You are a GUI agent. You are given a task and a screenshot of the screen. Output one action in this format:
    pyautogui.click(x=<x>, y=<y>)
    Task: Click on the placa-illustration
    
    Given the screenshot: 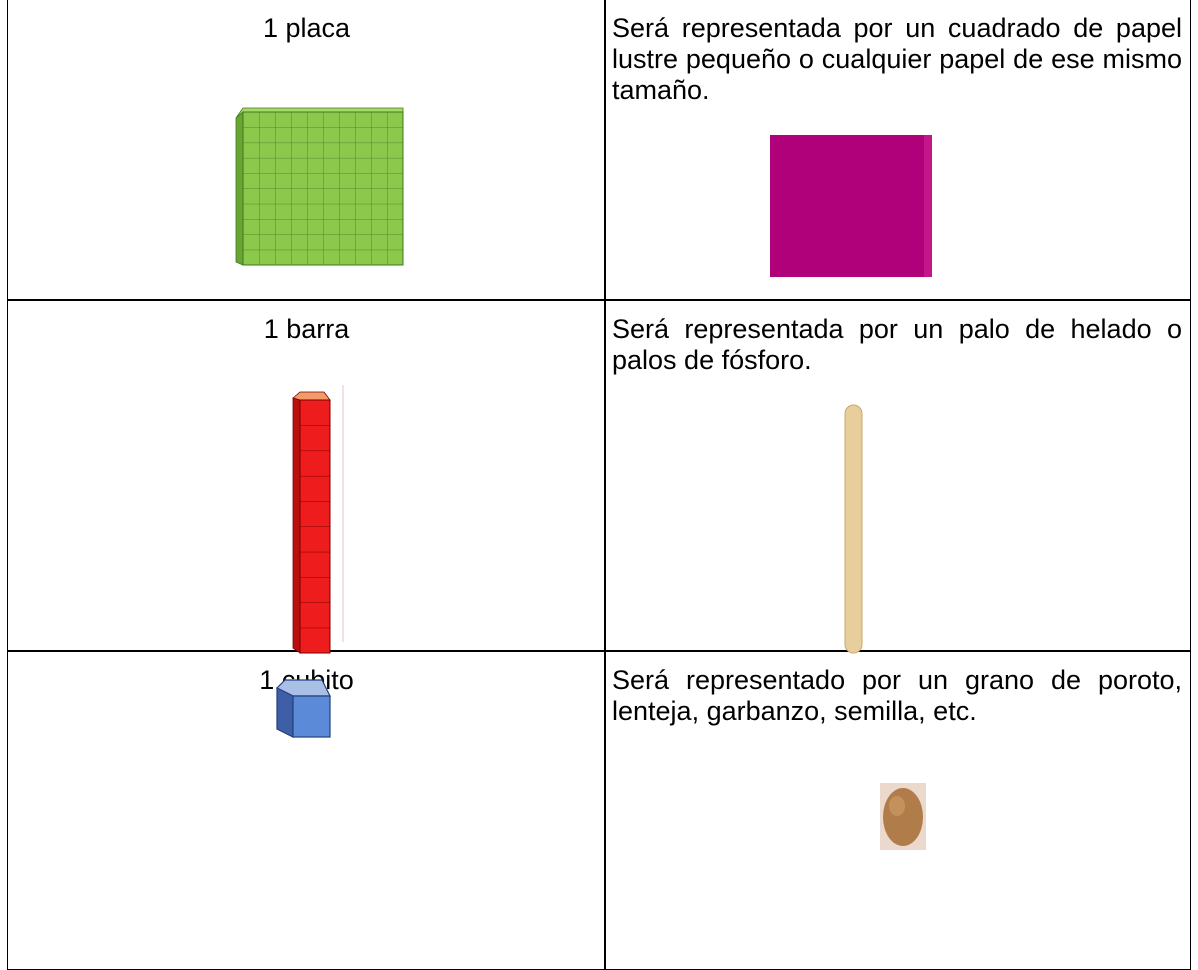 What is the action you would take?
    pyautogui.click(x=319, y=186)
    